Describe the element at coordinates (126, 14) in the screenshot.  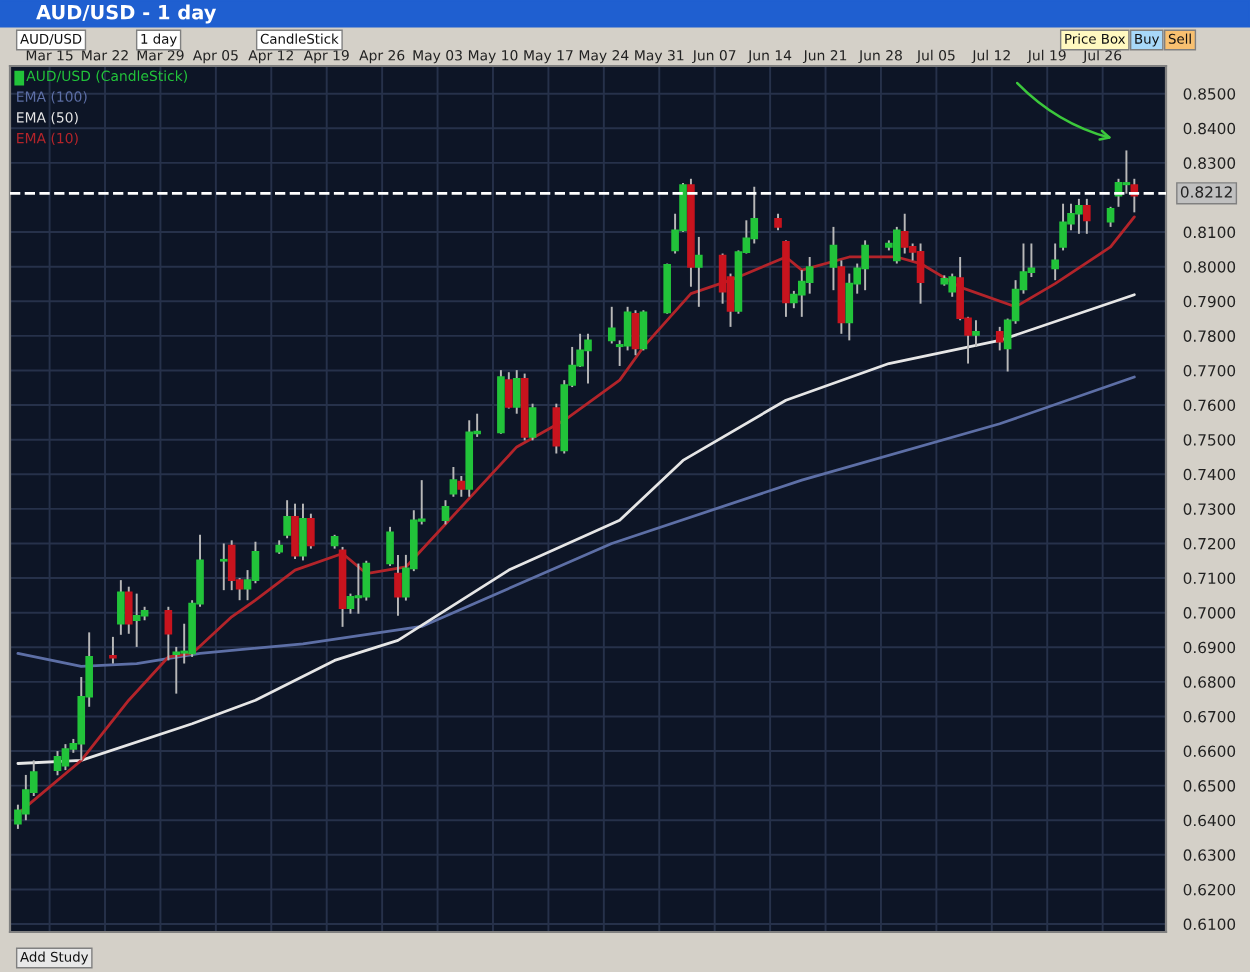
I see `chart-title: AUD/USD - 1 day` at that location.